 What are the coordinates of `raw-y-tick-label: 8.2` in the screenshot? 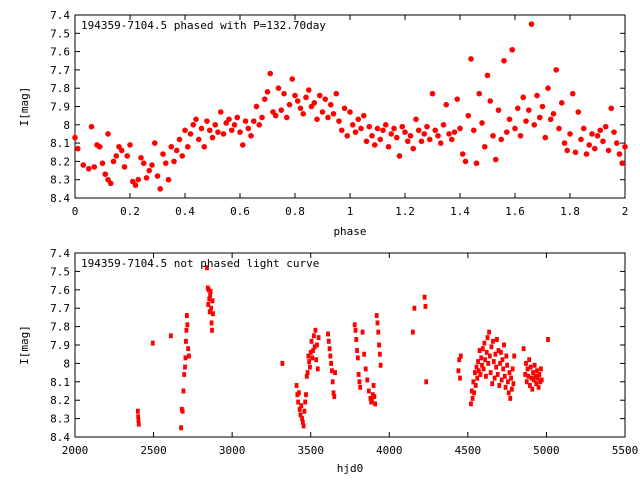 It's located at (60, 400).